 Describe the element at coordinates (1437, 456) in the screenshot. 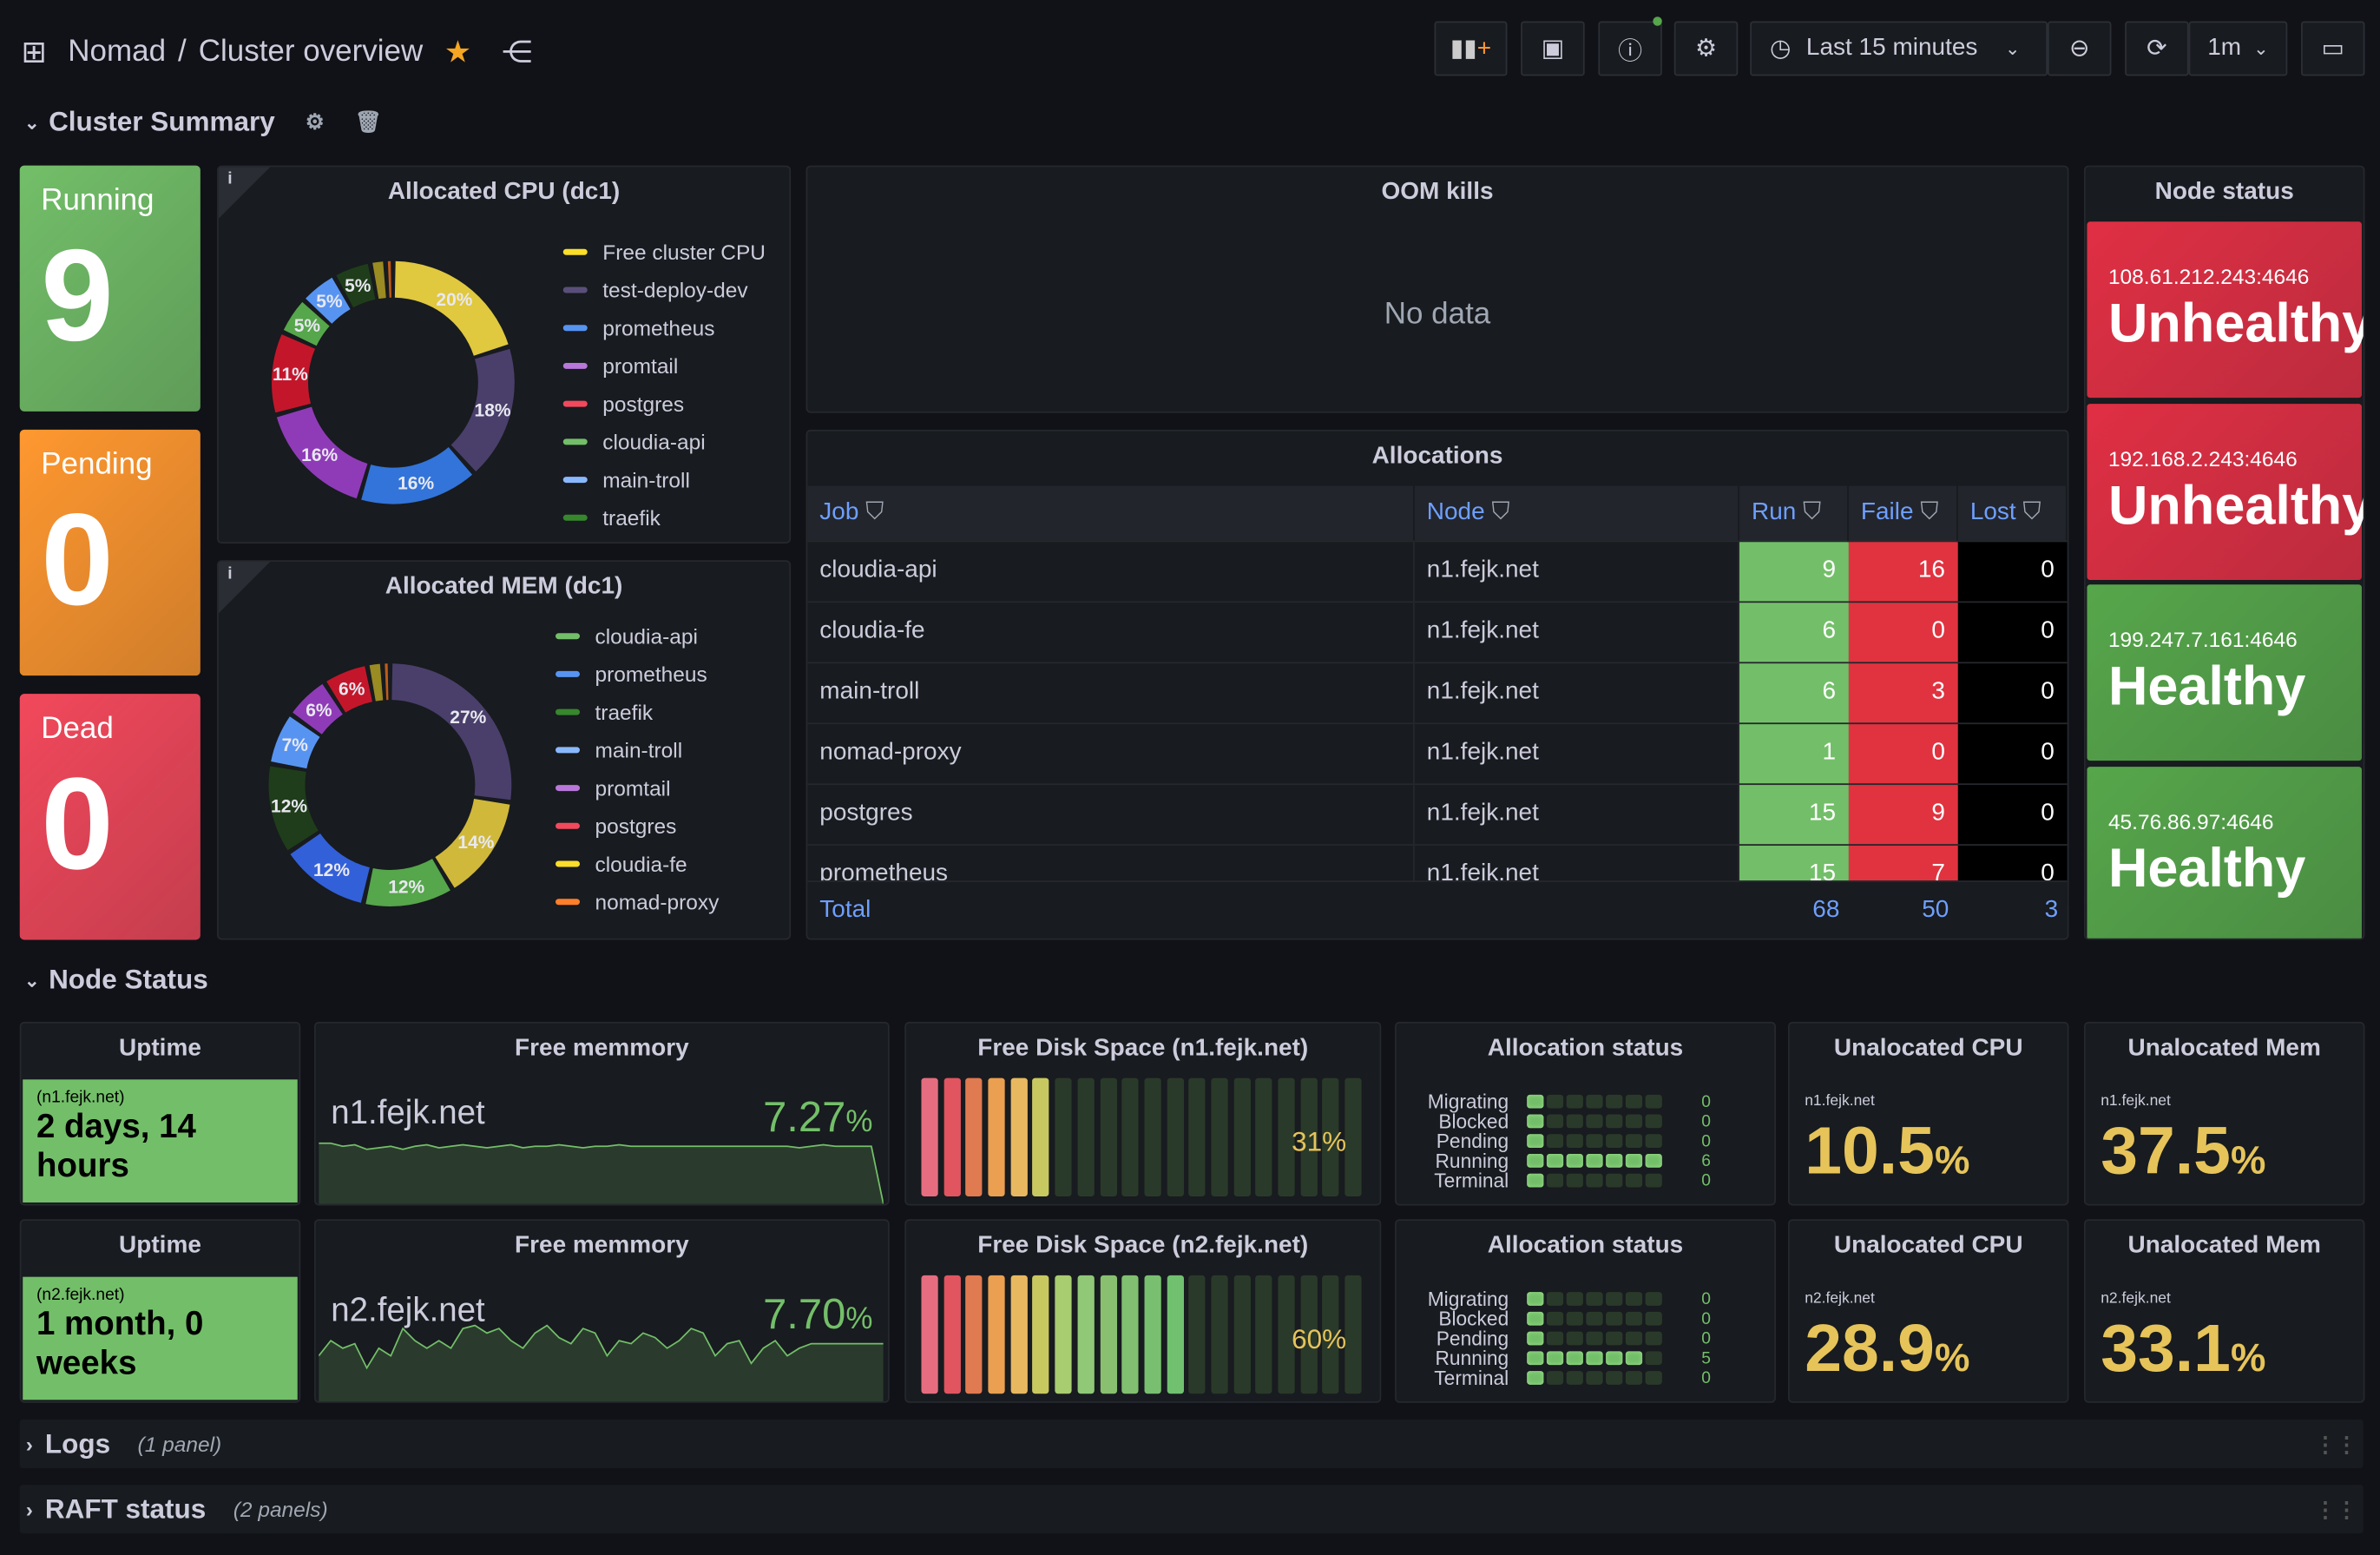

I see `panel-title: Allocations` at that location.